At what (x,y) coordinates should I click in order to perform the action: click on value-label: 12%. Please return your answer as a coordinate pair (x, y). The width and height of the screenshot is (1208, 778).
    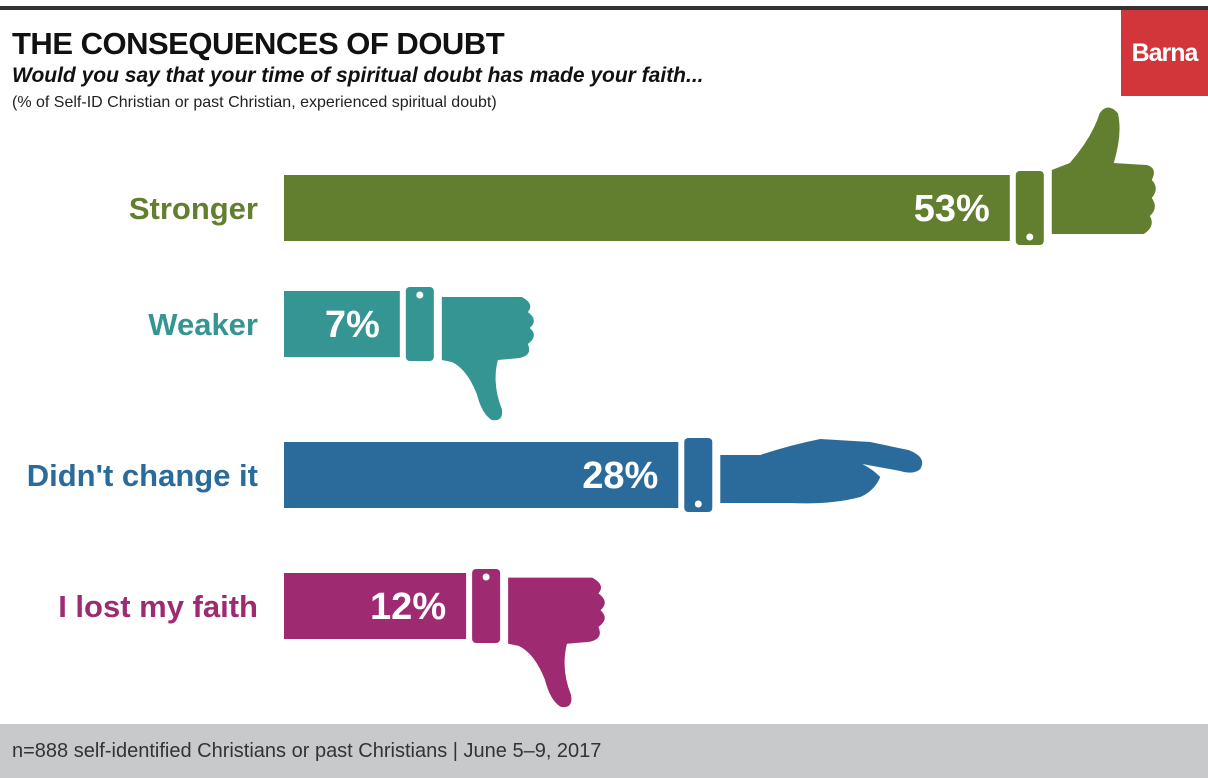
    Looking at the image, I should click on (408, 607).